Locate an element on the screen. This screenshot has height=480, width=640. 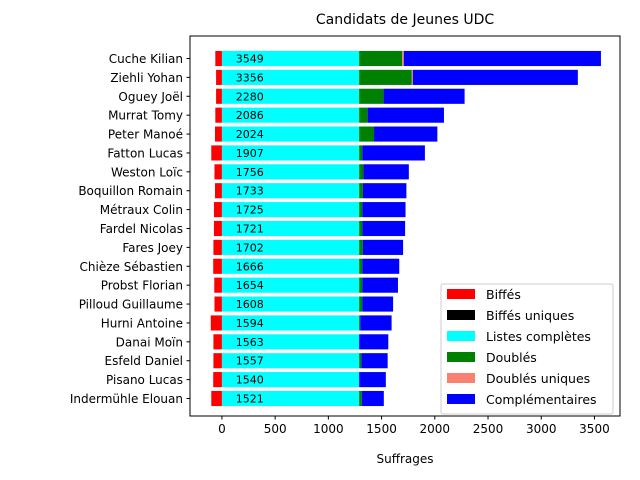
legend-label: Doublés is located at coordinates (511, 357).